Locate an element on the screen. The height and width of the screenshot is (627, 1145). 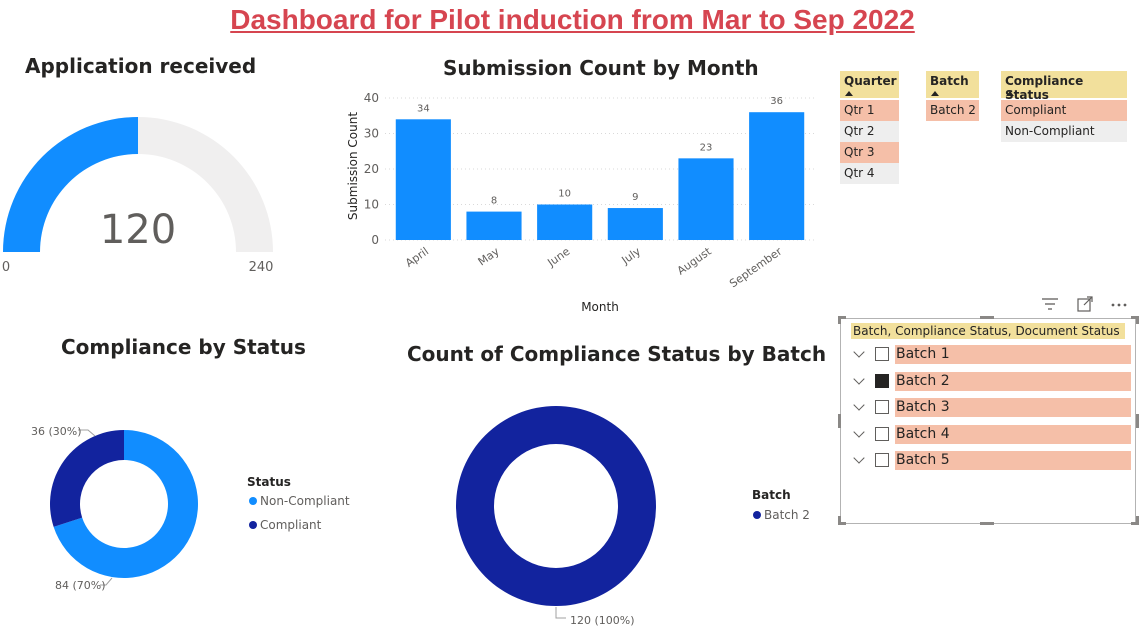
status-legend-compliant: Compliant is located at coordinates (291, 525).